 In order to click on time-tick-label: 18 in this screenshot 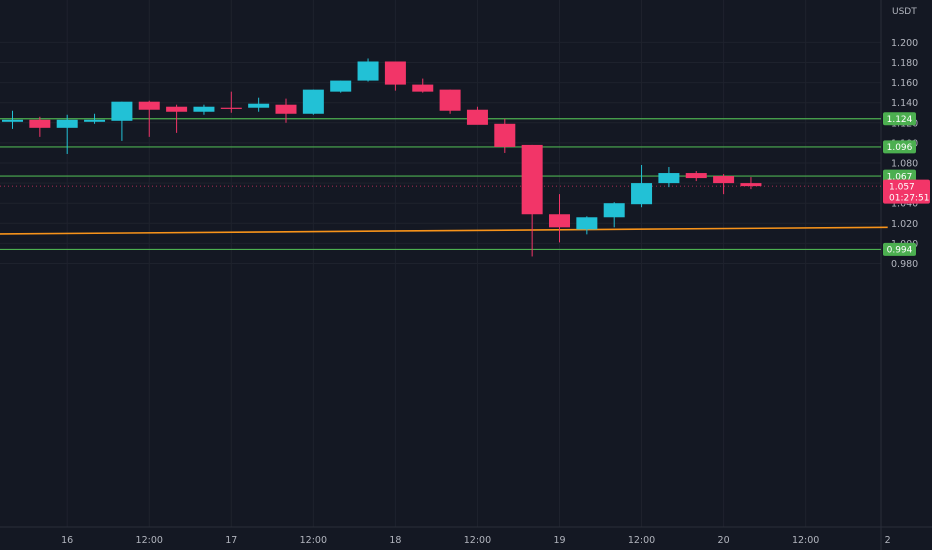, I will do `click(395, 540)`.